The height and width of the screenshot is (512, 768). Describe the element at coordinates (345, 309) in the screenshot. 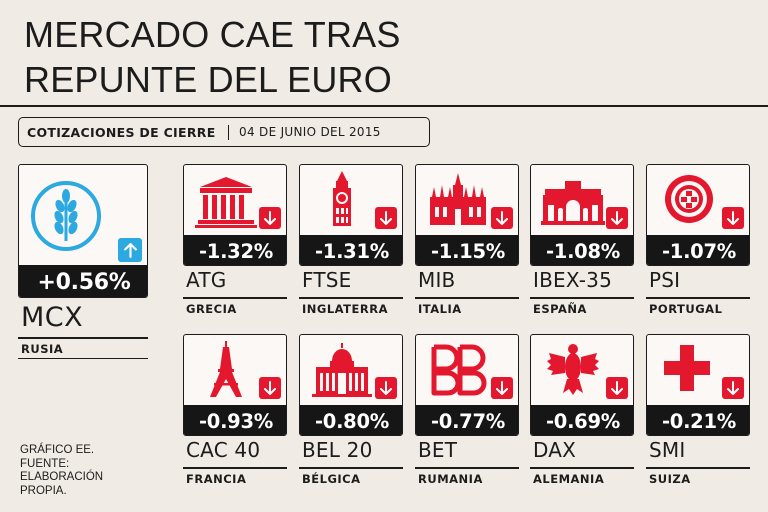

I see `market-country: INGLATERRA` at that location.